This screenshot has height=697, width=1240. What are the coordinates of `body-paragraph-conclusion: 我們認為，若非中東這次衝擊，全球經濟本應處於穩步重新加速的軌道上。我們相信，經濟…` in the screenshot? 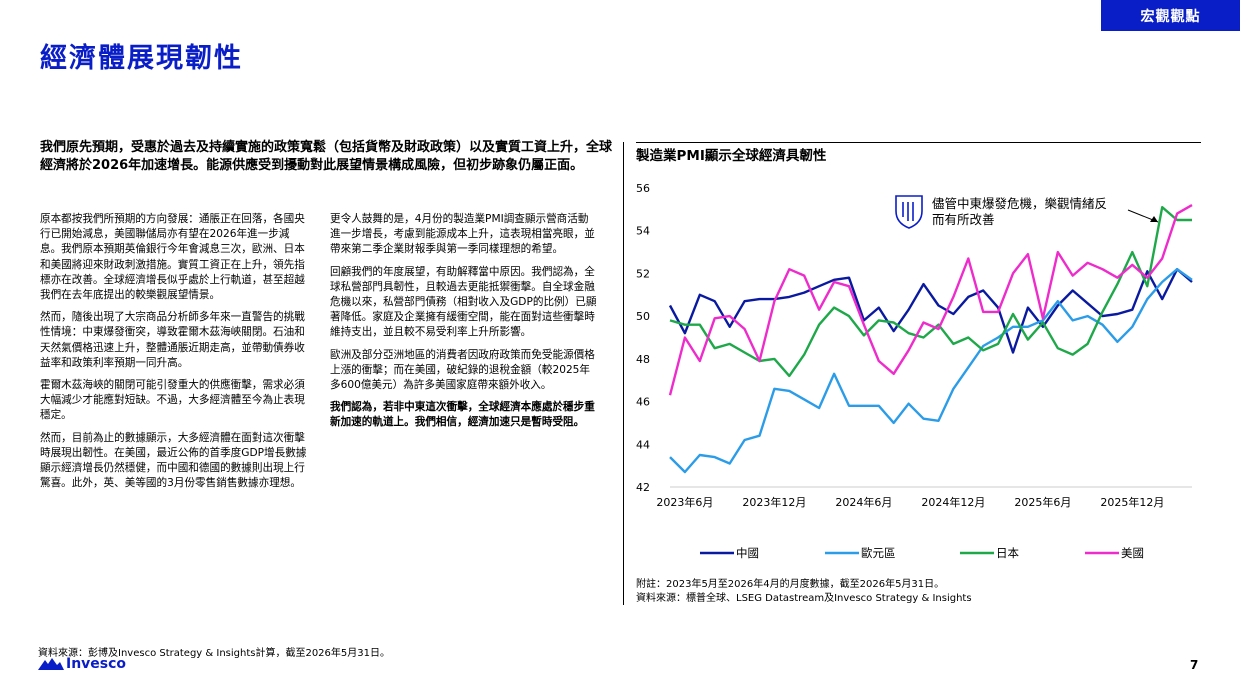 It's located at (462, 415).